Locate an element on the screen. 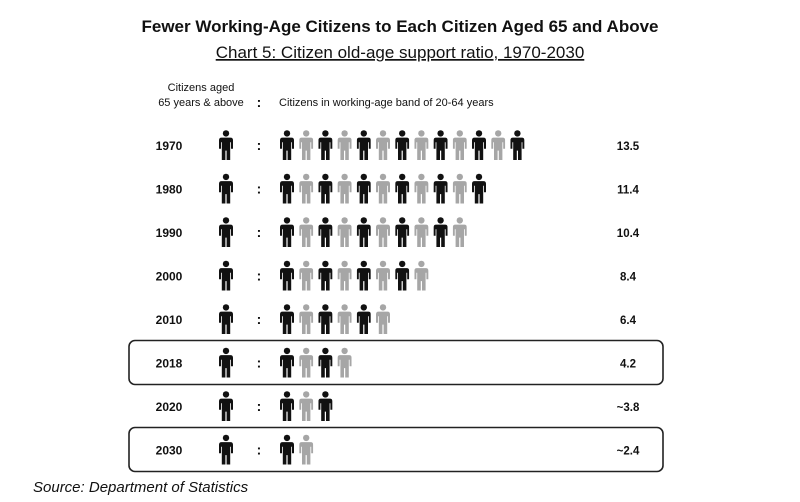 This screenshot has height=502, width=800. year-label: 2020 is located at coordinates (169, 407).